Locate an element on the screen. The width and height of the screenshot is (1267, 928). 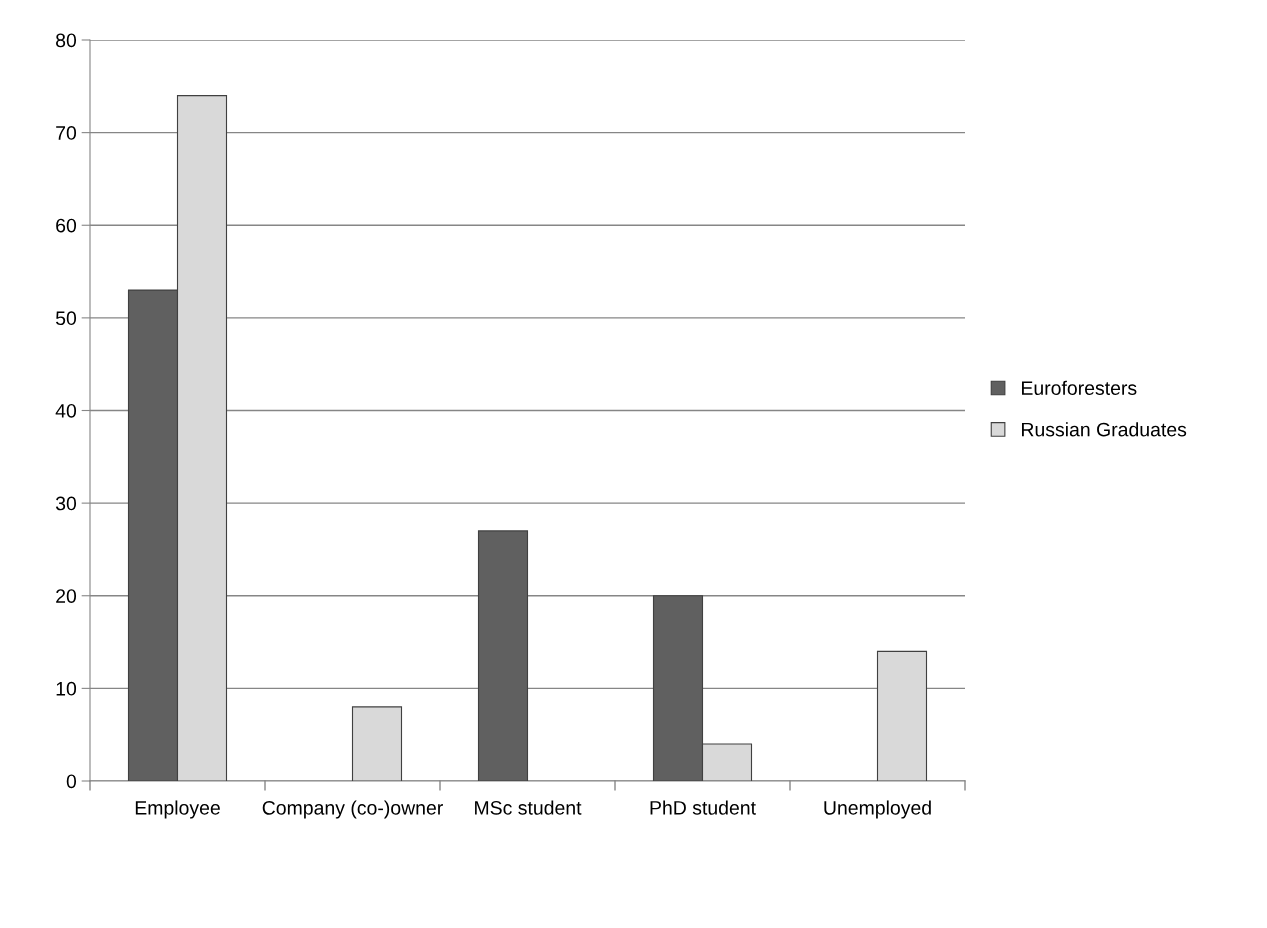
legend-label: Euroforesters is located at coordinates (1079, 387).